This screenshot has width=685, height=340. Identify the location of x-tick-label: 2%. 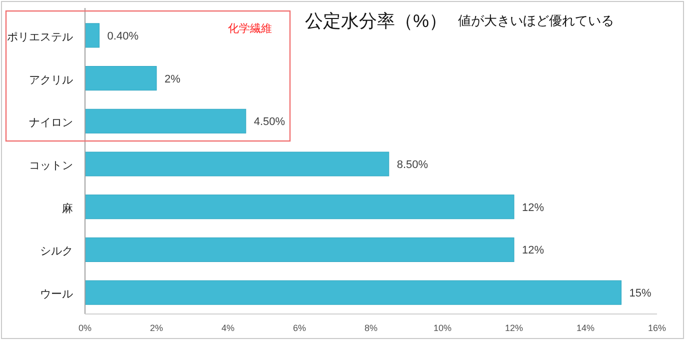
(157, 328).